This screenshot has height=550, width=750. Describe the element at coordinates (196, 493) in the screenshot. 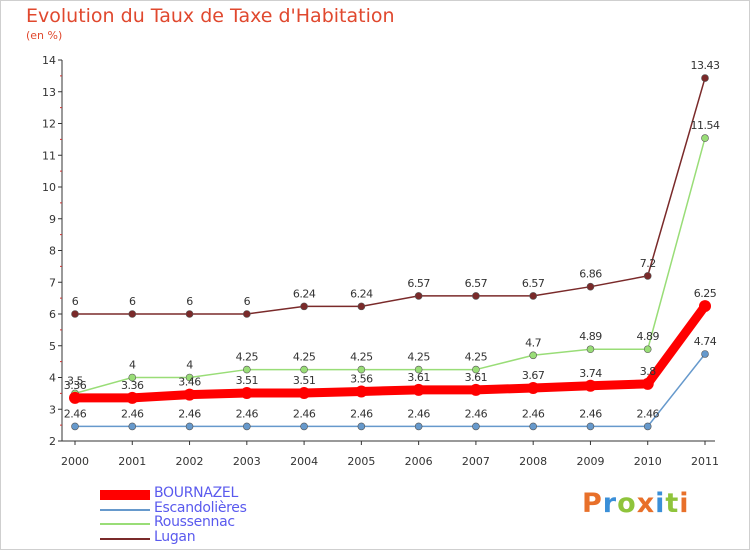

I see `legend-label: BOURNAZEL` at that location.